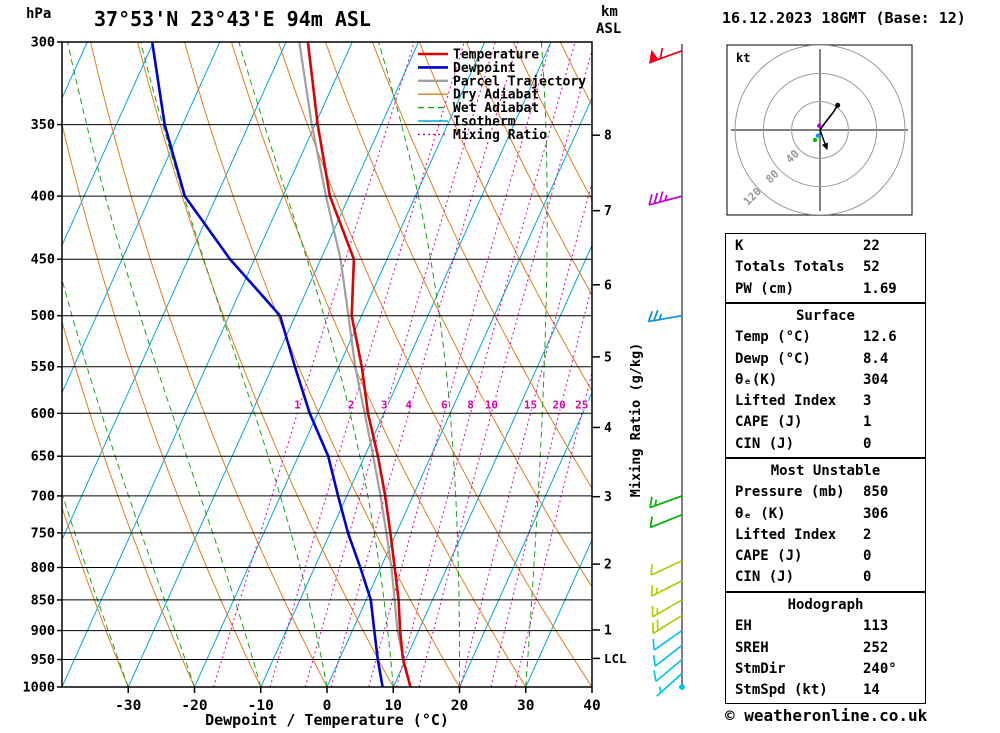 This screenshot has width=1000, height=733. Describe the element at coordinates (786, 534) in the screenshot. I see `panel-row-label: Lifted Index` at that location.